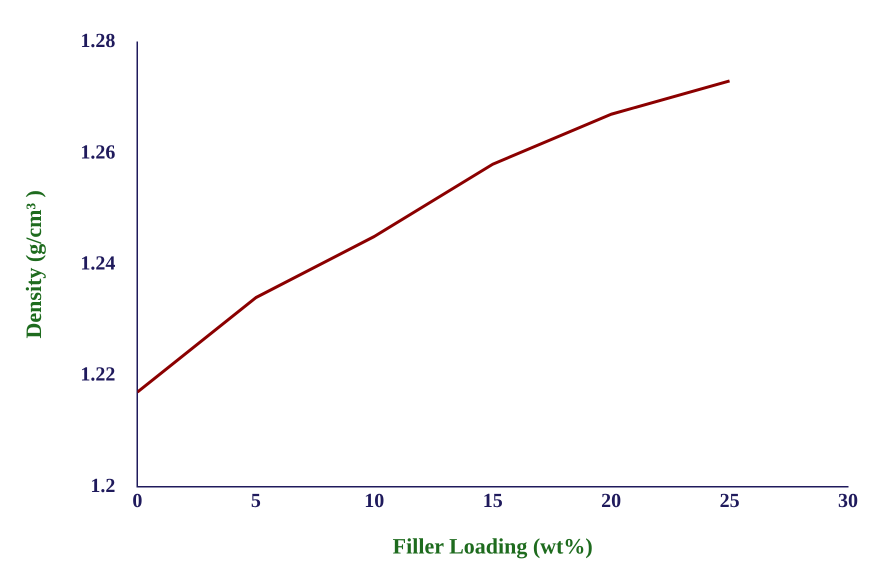 The image size is (878, 580). I want to click on x-tick-label: 20, so click(611, 501).